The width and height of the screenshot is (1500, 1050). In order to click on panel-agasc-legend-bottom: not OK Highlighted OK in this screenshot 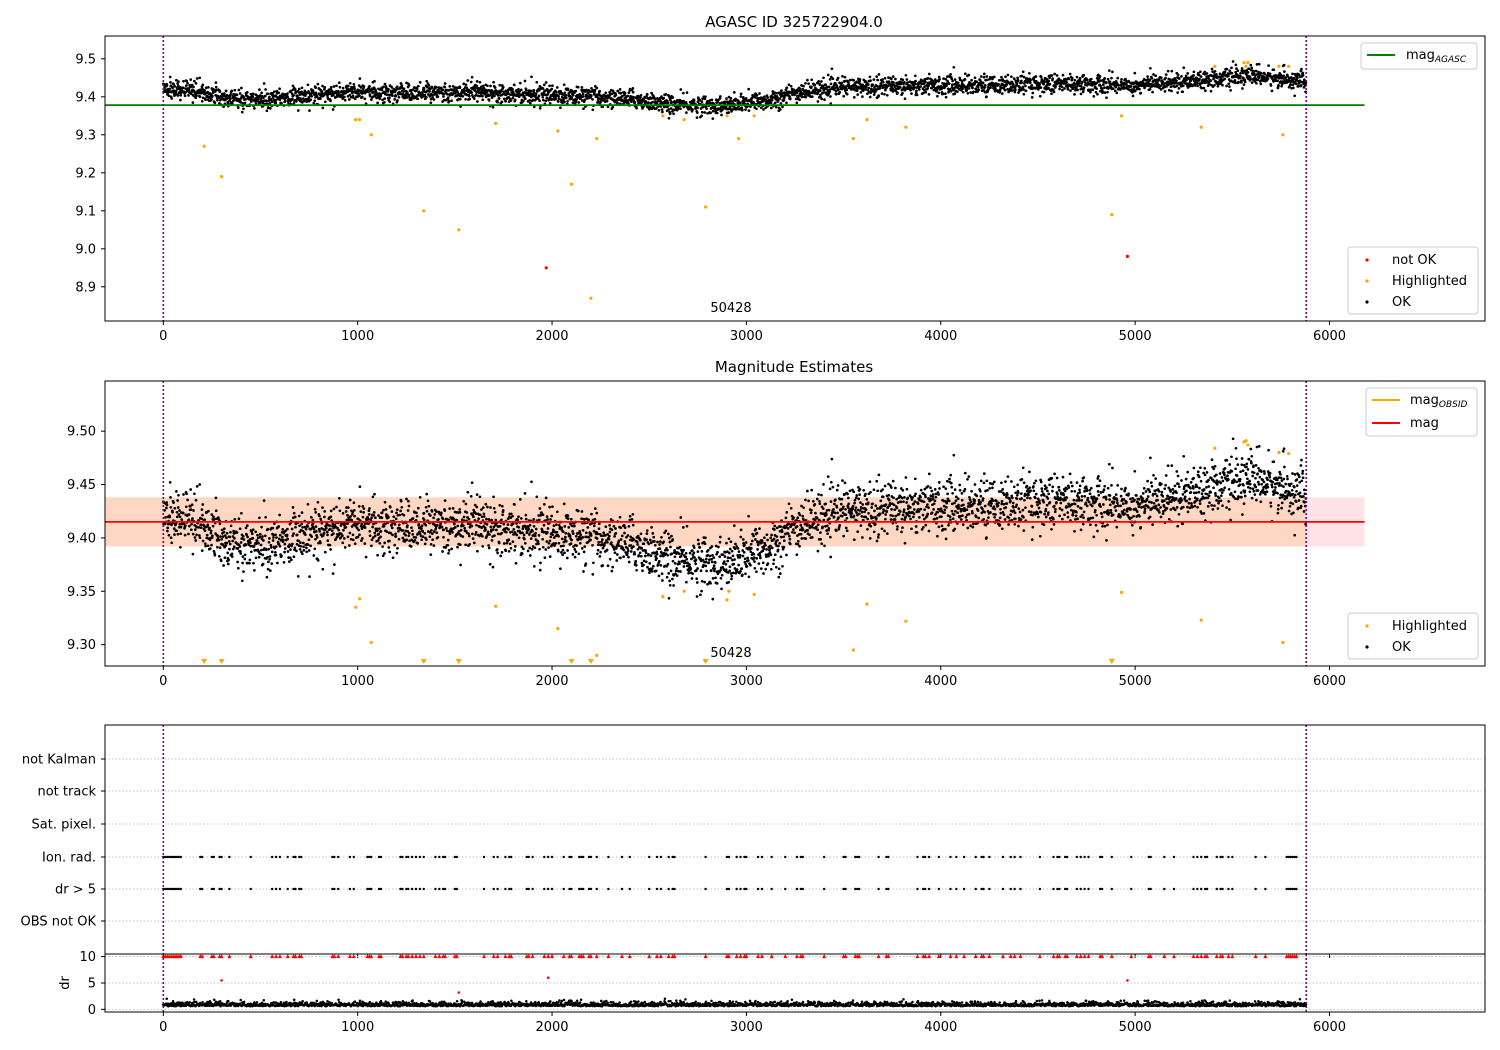, I will do `click(1413, 280)`.